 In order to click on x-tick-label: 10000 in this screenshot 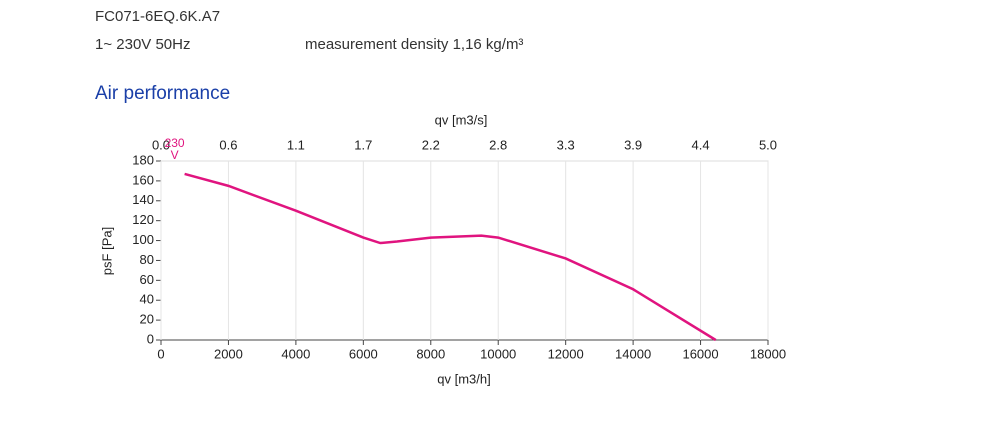, I will do `click(498, 353)`.